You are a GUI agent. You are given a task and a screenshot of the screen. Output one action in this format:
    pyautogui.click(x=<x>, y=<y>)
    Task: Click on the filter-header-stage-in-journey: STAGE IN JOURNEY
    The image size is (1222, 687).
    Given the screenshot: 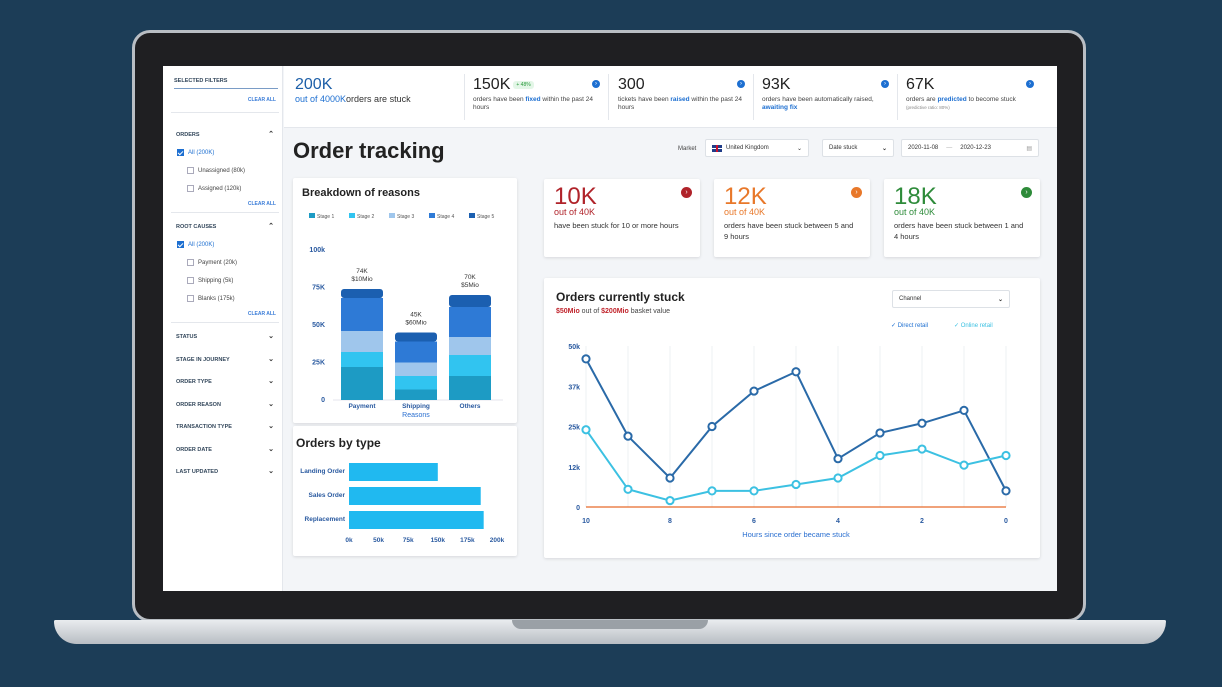 What is the action you would take?
    pyautogui.click(x=203, y=359)
    